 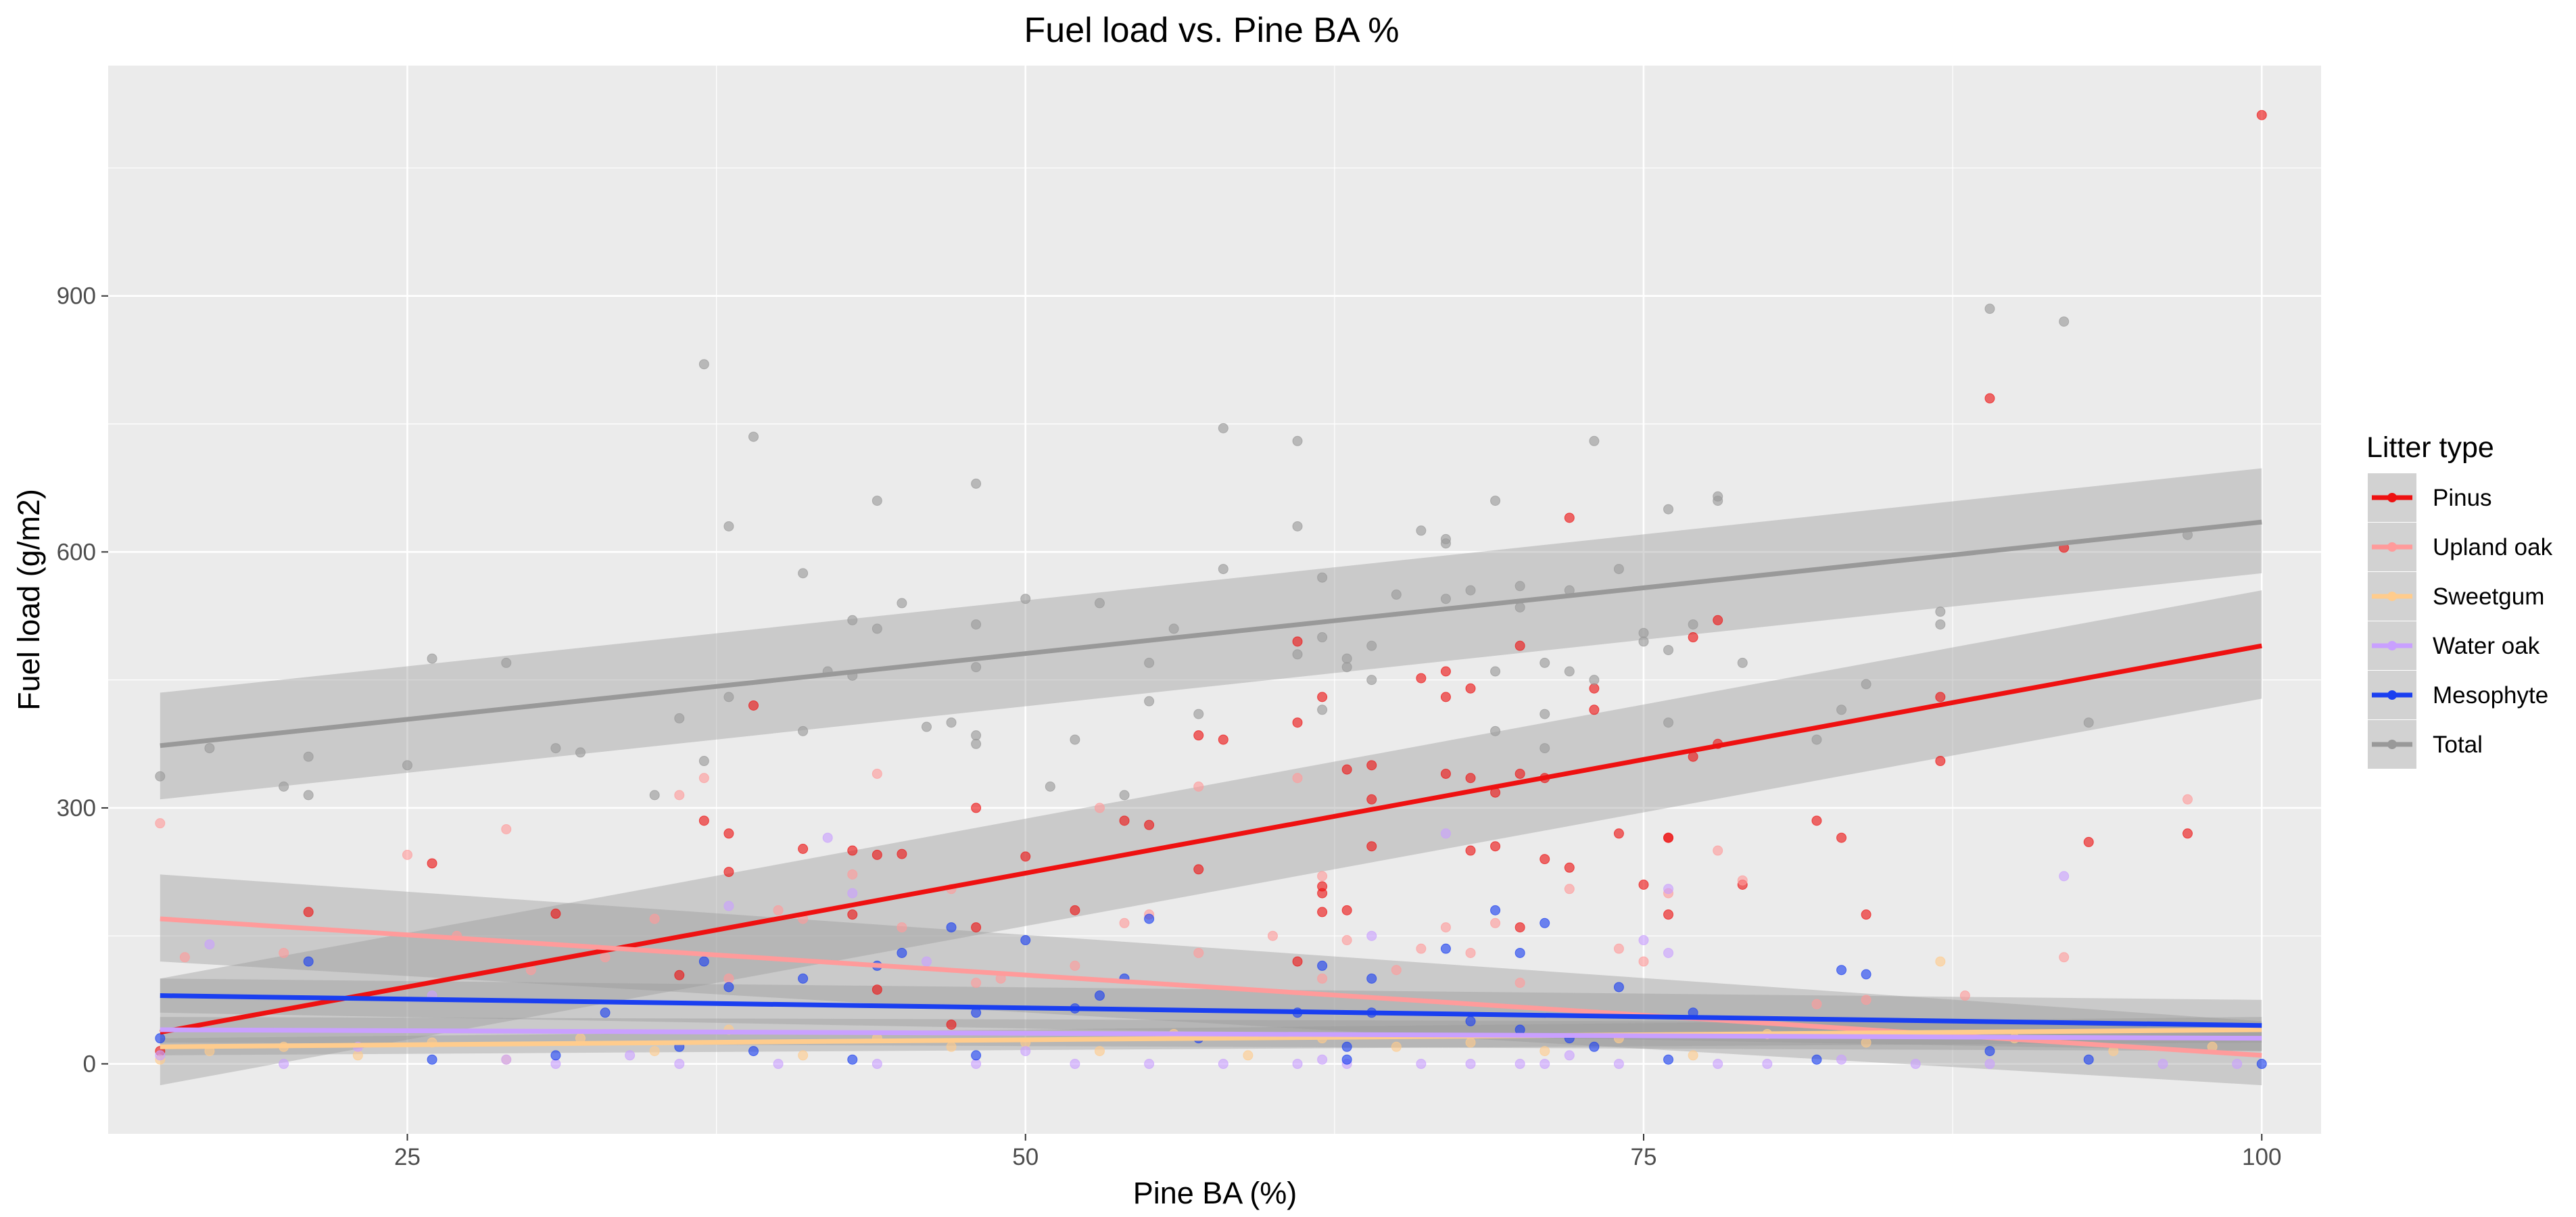 I want to click on legend-label-pinus: Pinus, so click(x=2462, y=498).